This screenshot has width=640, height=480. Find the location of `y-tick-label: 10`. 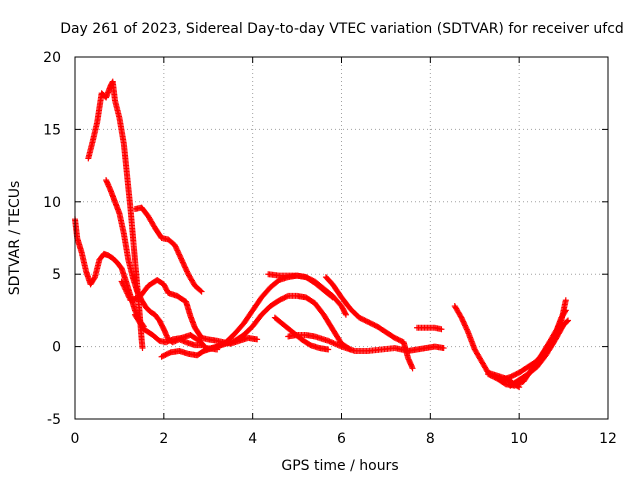

y-tick-label: 10 is located at coordinates (52, 203).